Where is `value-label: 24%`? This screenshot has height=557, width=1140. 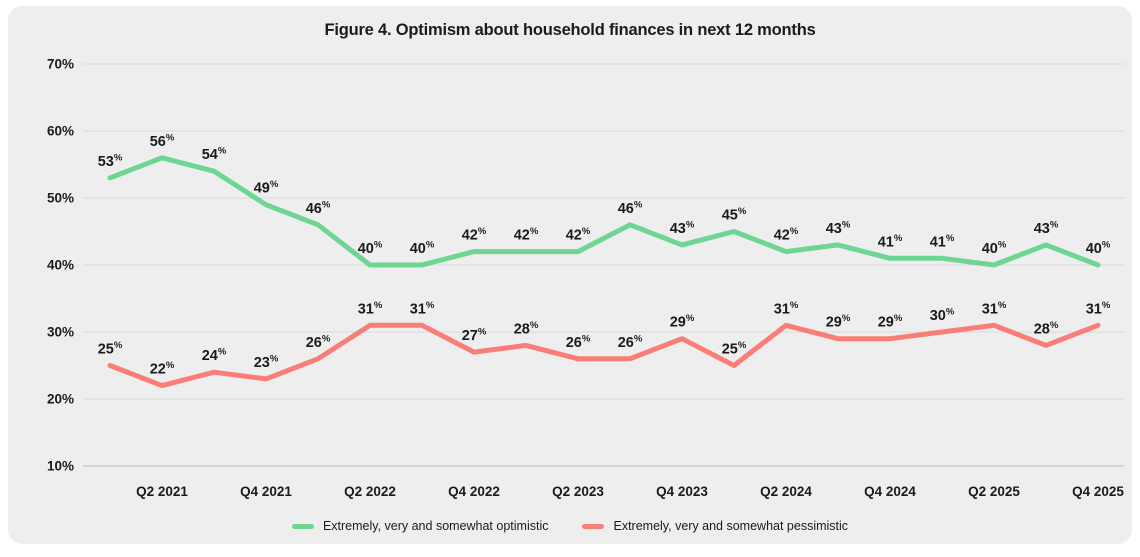 value-label: 24% is located at coordinates (214, 356).